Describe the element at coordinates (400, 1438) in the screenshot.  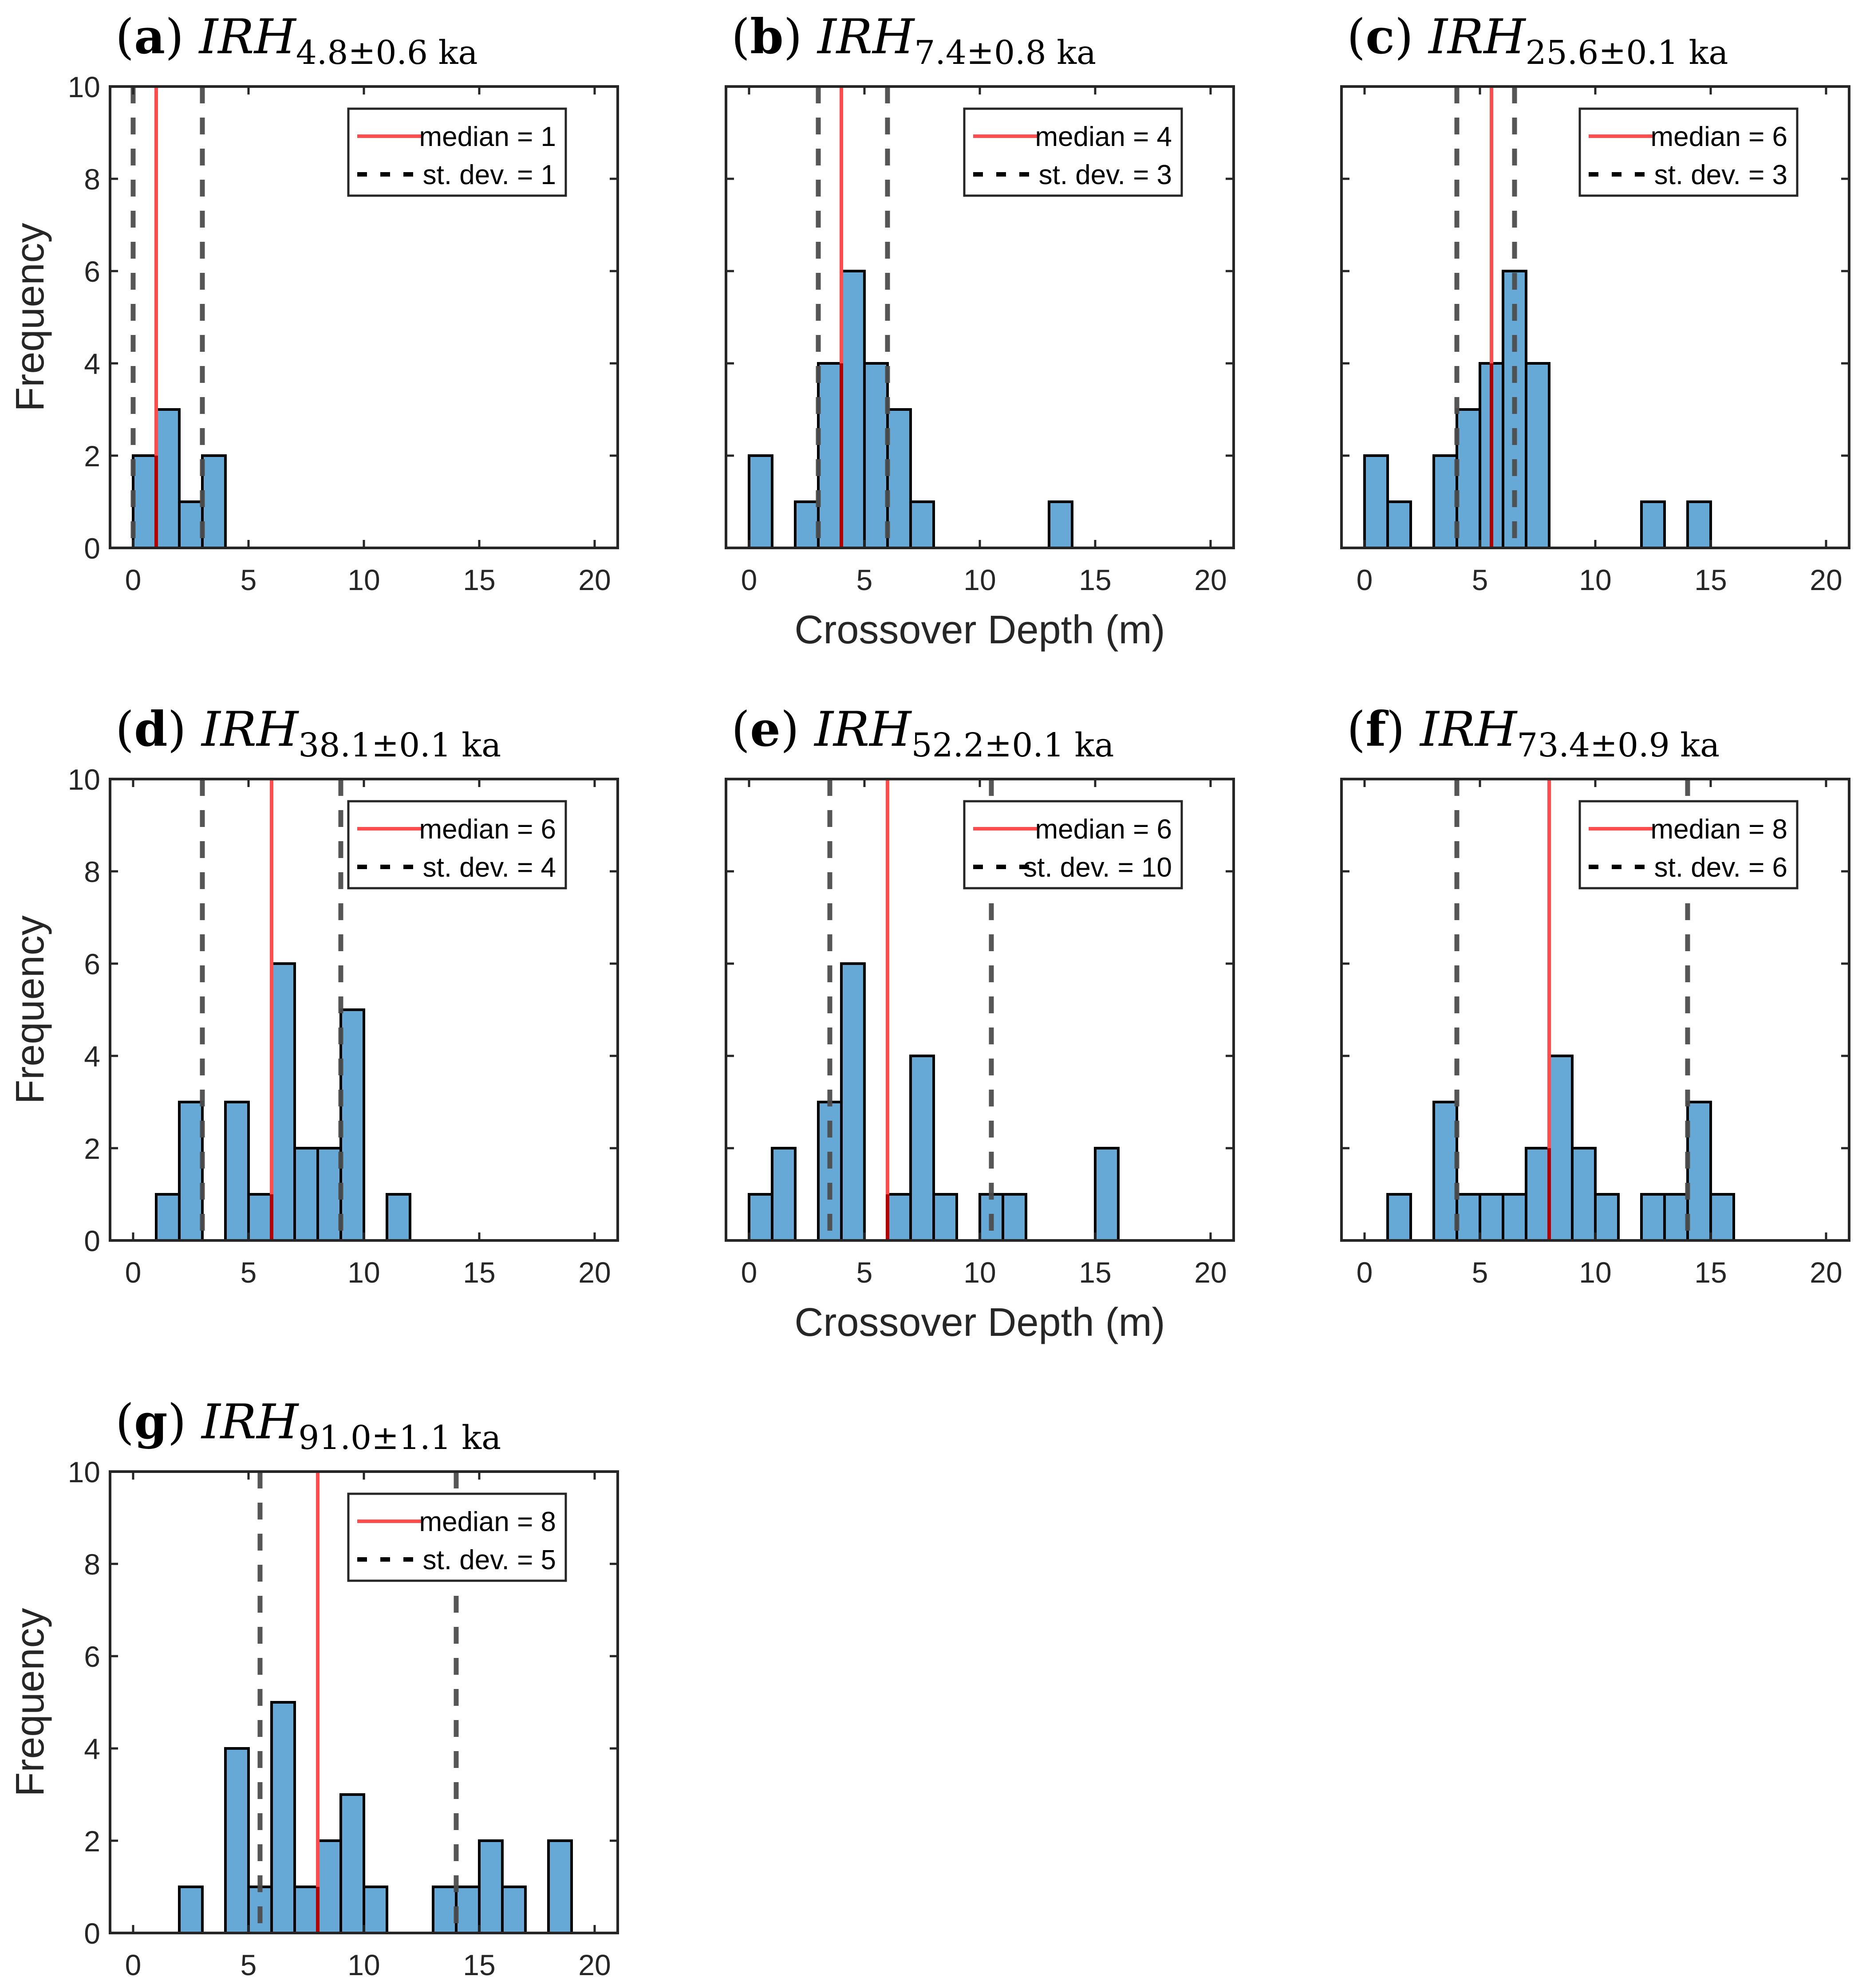
I see `title-subscript: 91.0±1.1 ka` at that location.